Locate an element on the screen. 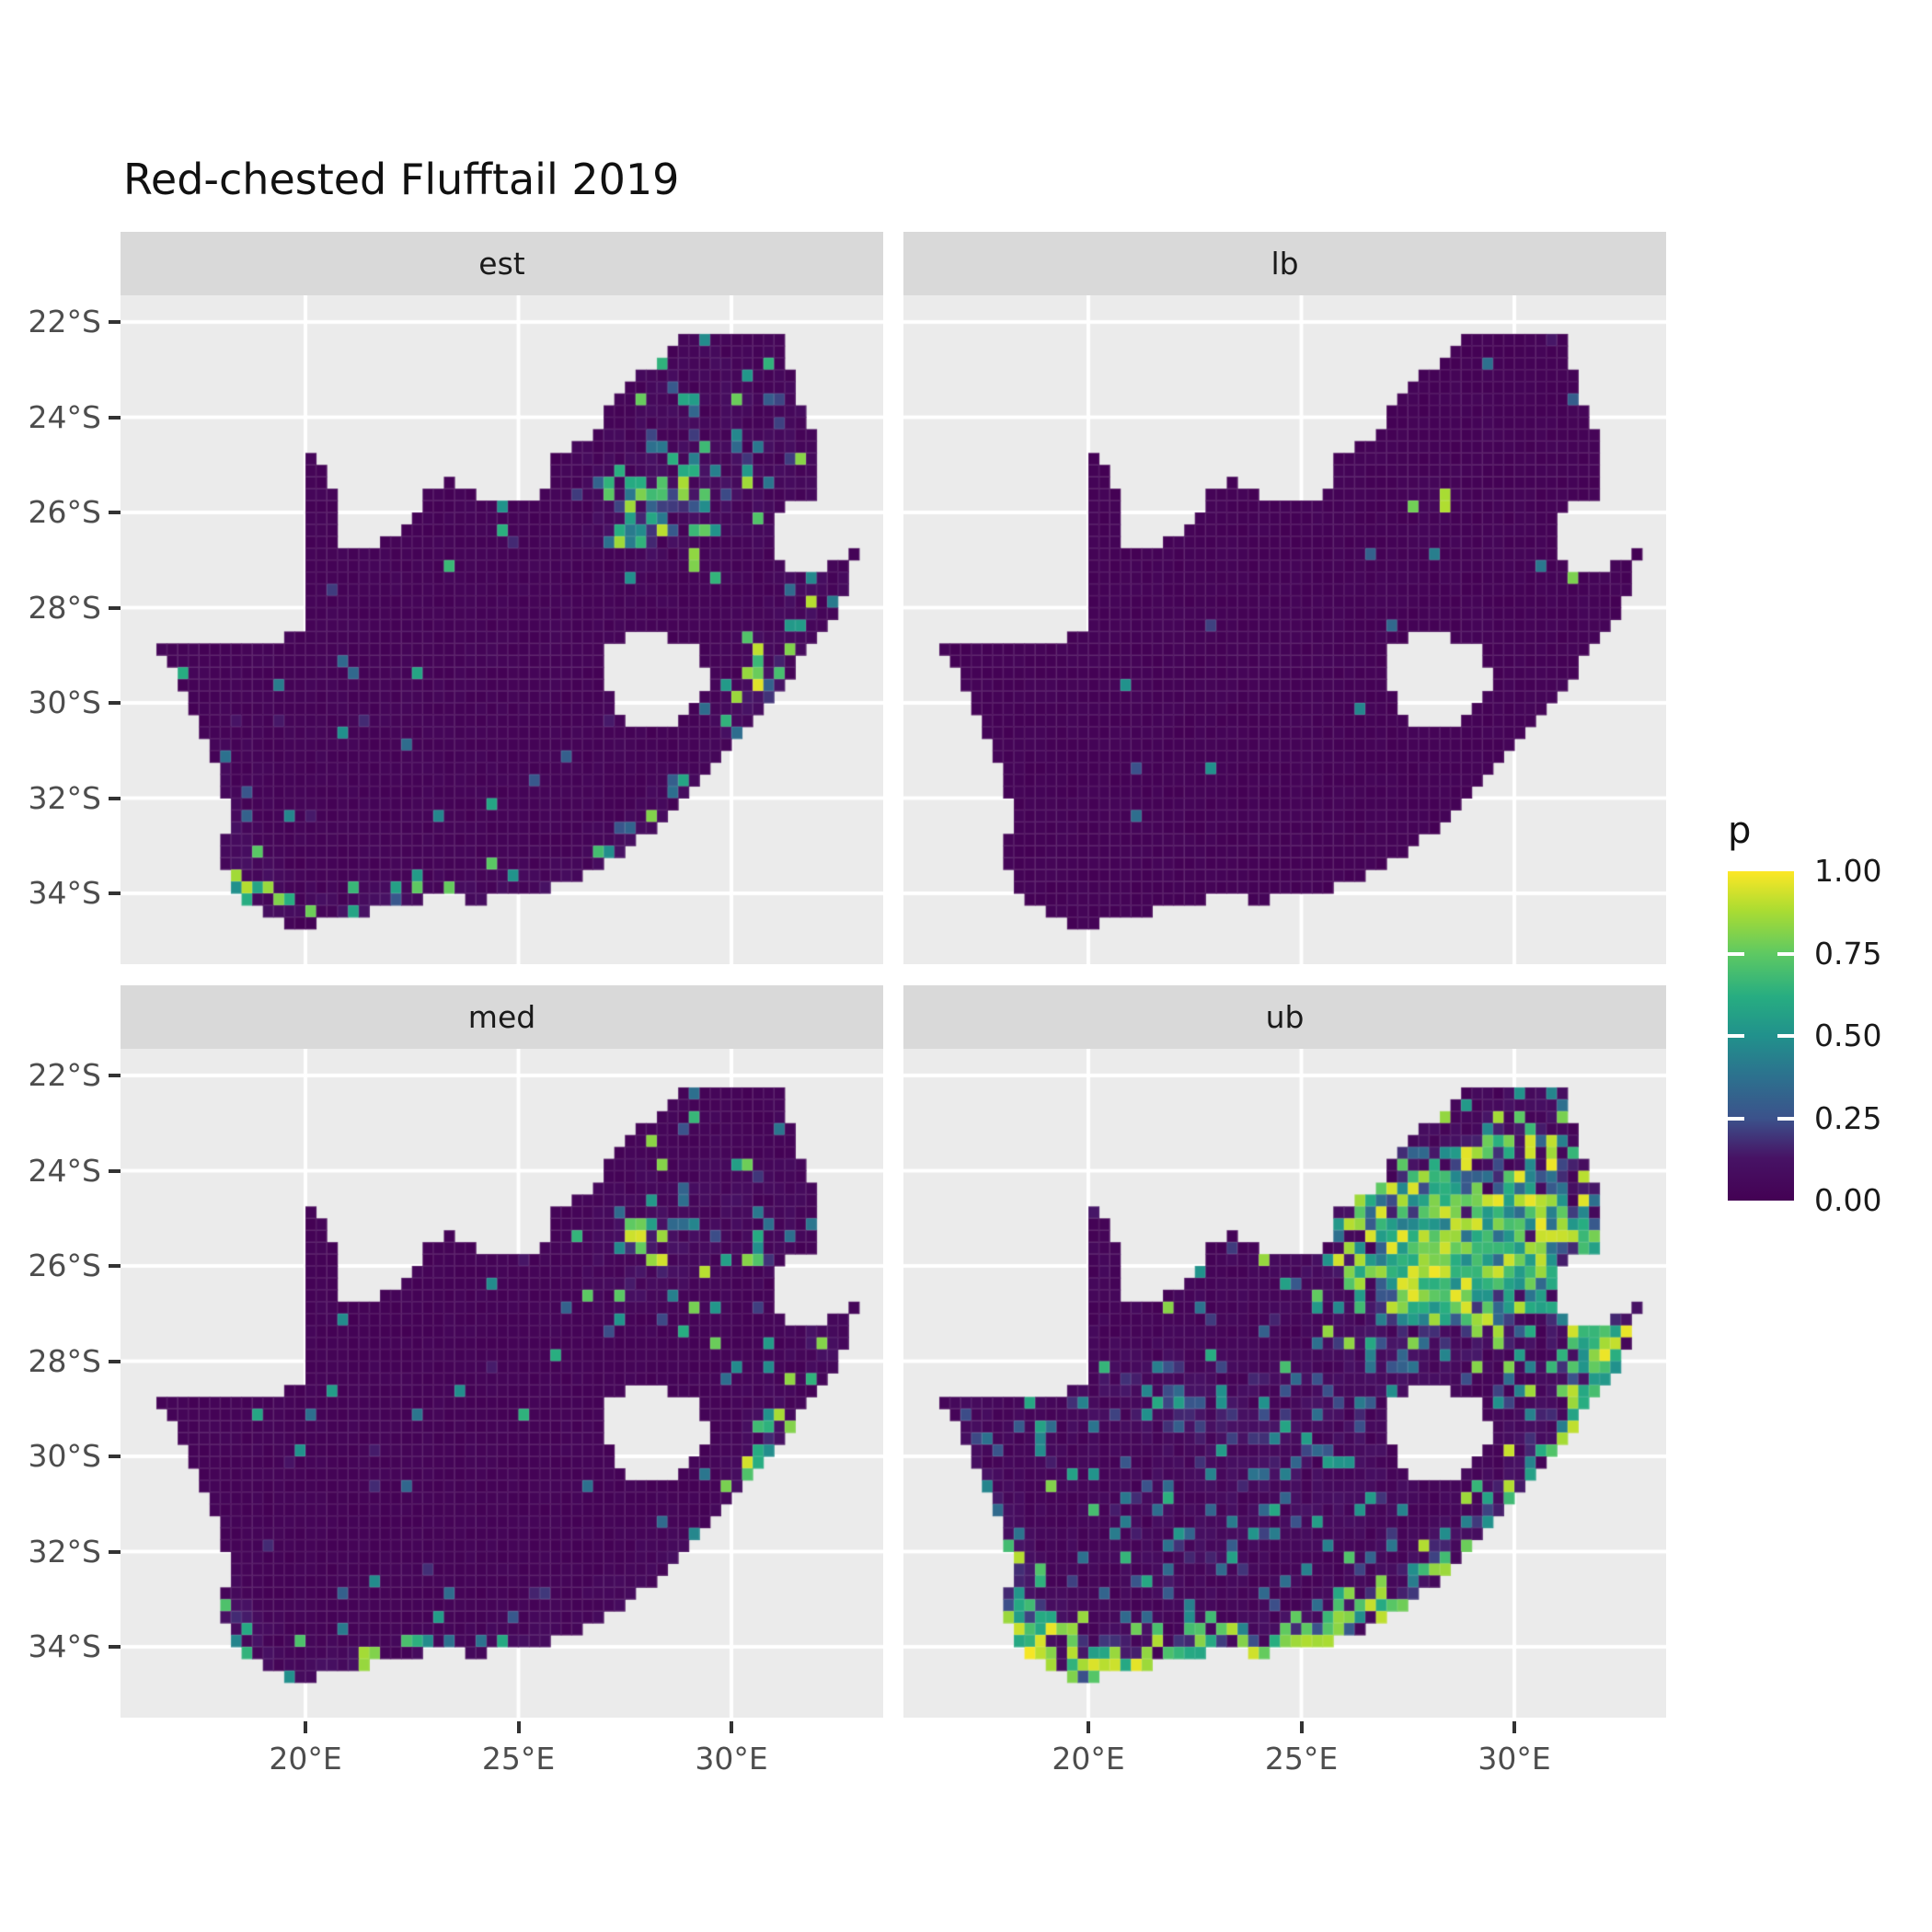 The width and height of the screenshot is (1932, 1932). facet-strip-med: med is located at coordinates (502, 1017).